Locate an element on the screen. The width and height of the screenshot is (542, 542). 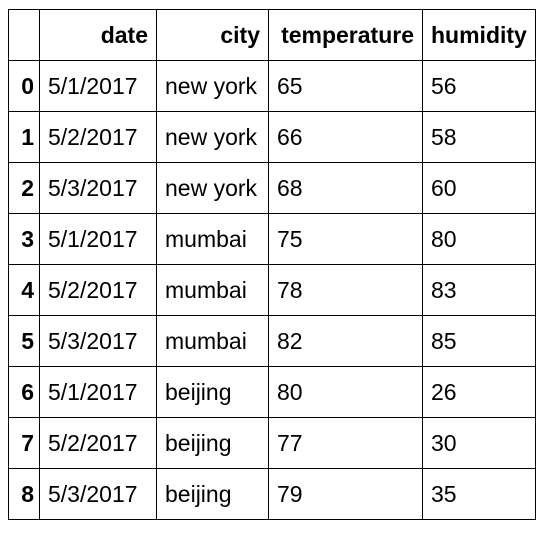
cell-temperature: 80 is located at coordinates (345, 392).